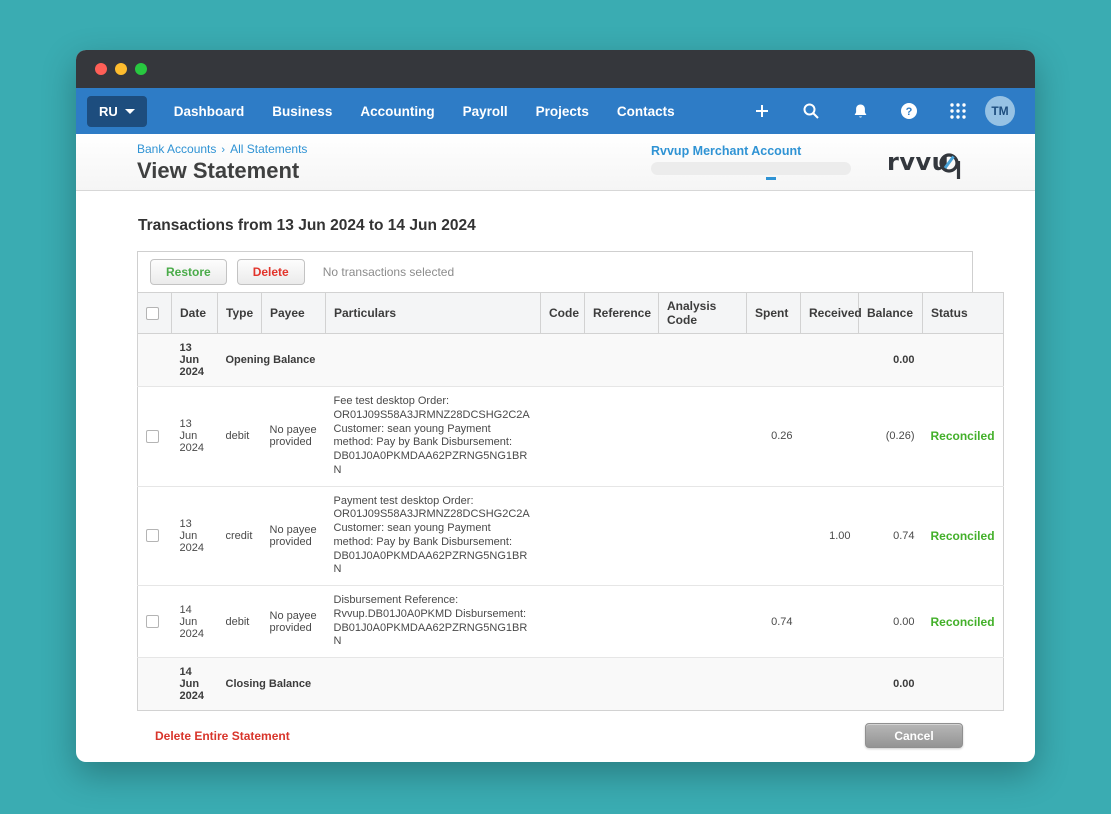  I want to click on column-header-date: Date, so click(194, 313).